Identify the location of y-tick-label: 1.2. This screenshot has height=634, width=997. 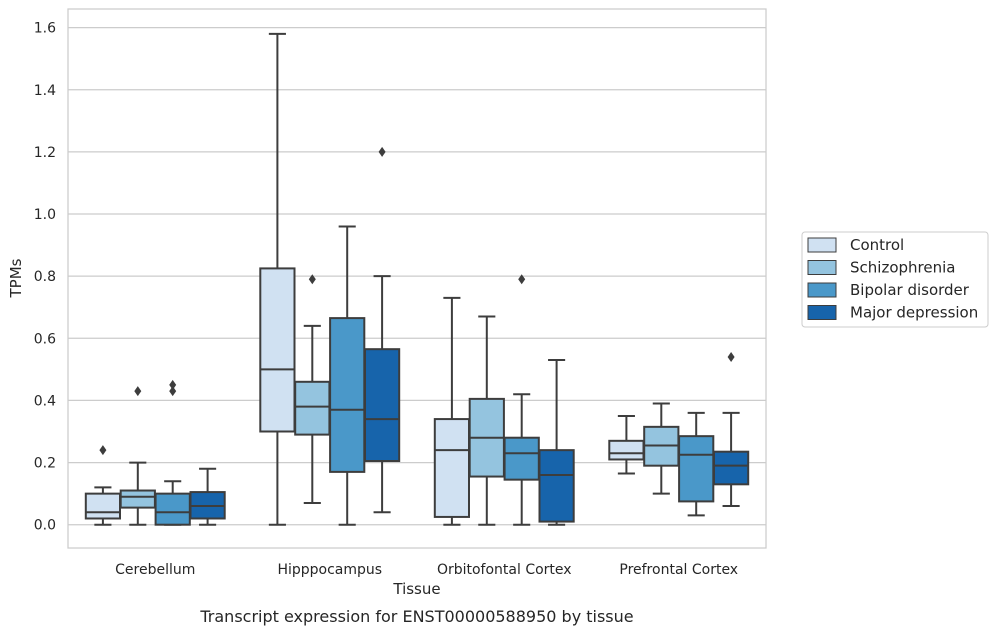
(45, 153).